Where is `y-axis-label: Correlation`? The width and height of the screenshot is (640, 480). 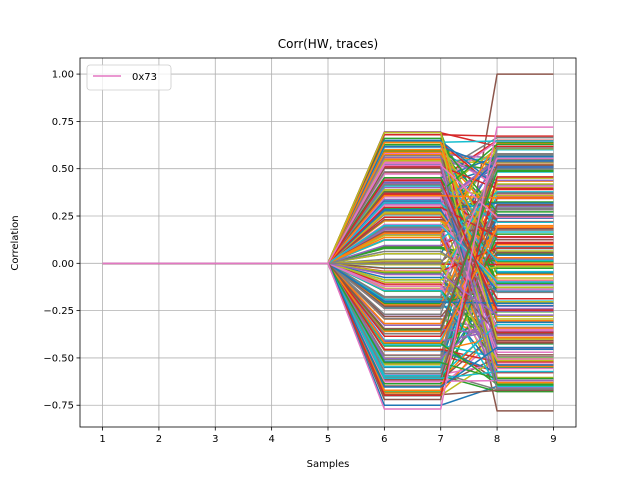
y-axis-label: Correlation is located at coordinates (15, 242).